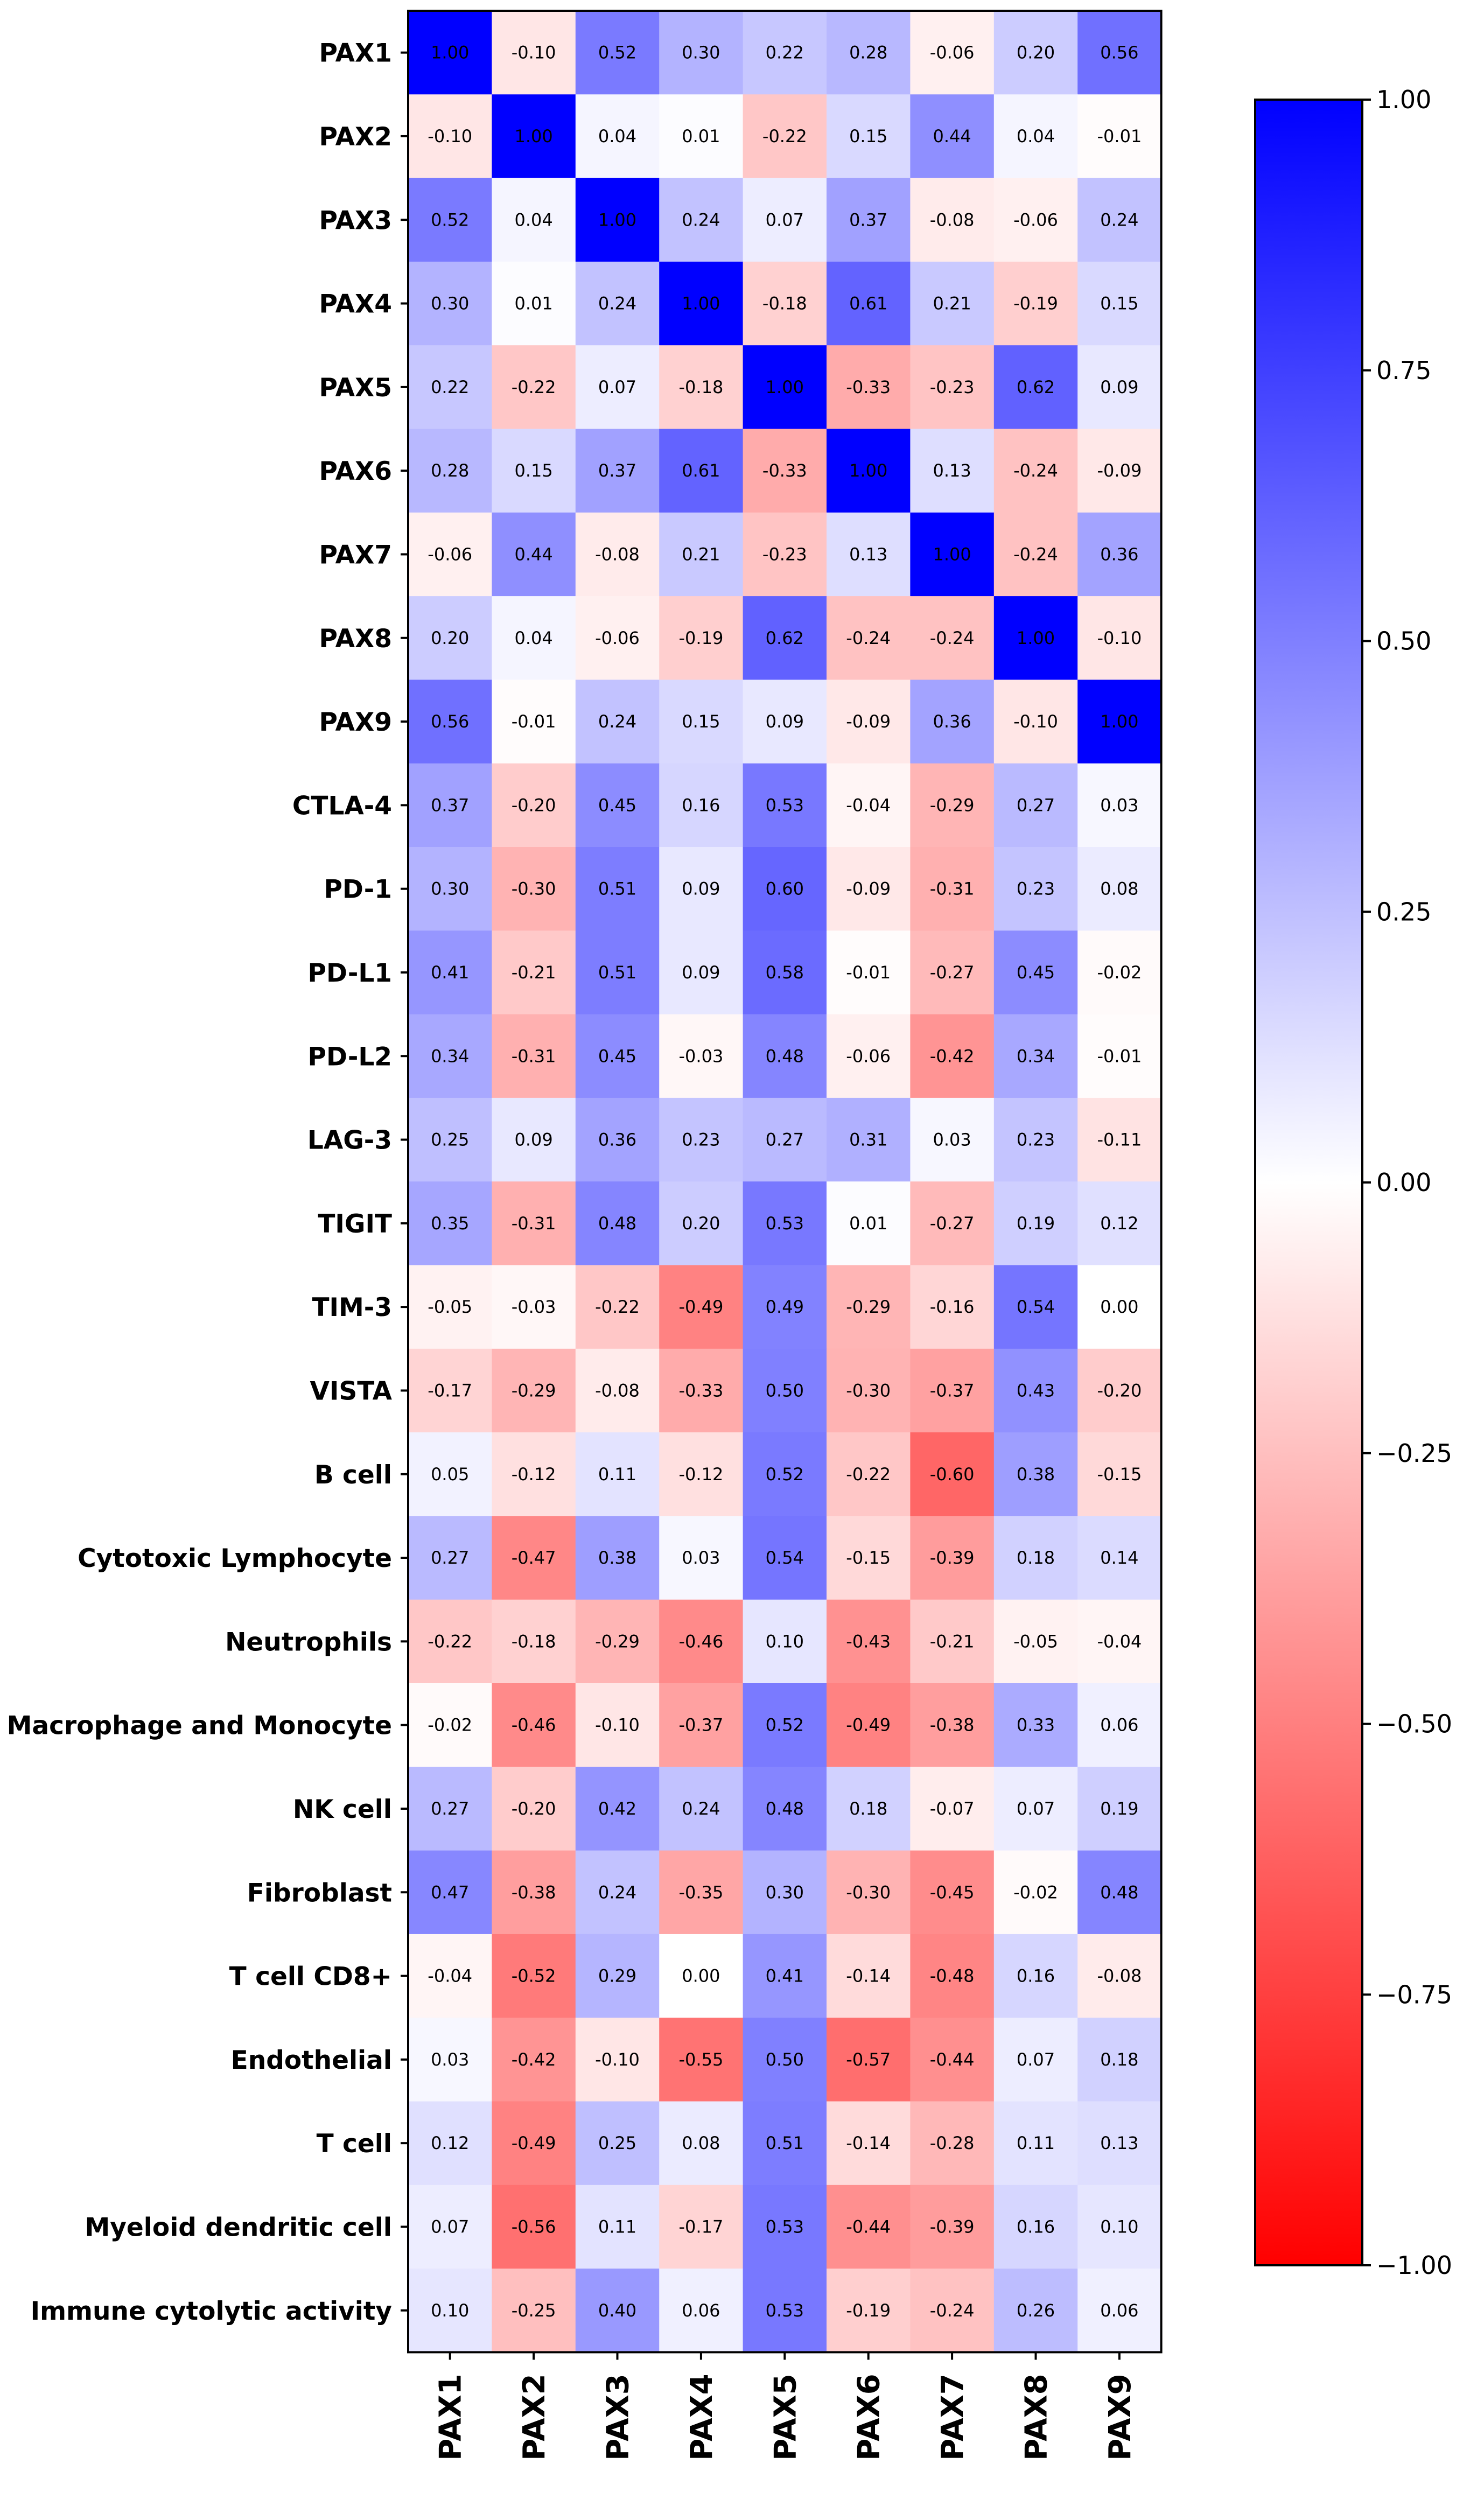 The width and height of the screenshot is (1484, 2513). What do you see at coordinates (869, 2417) in the screenshot?
I see `x-tick-label: PAX6` at bounding box center [869, 2417].